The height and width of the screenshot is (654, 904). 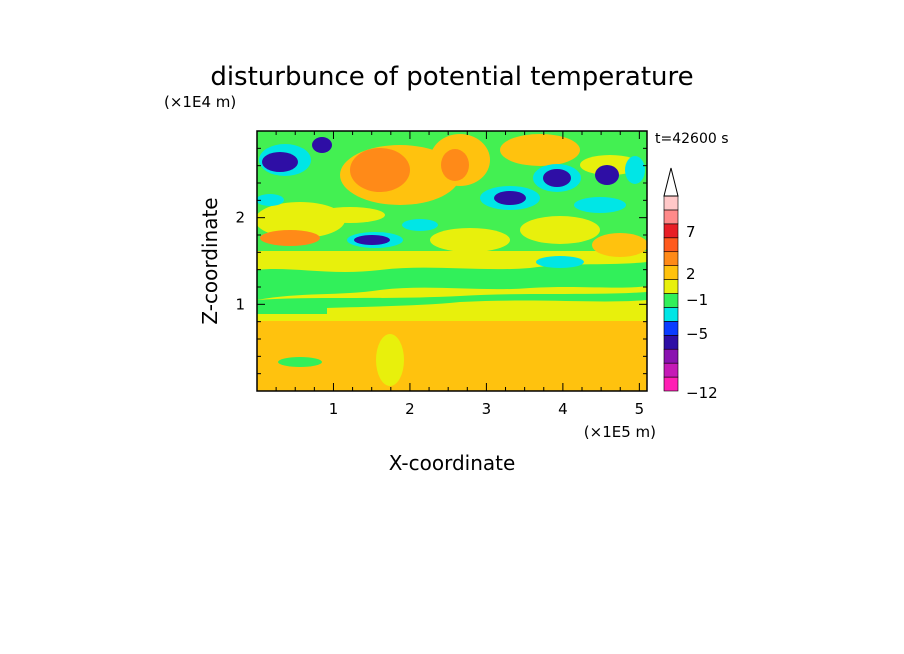 What do you see at coordinates (410, 409) in the screenshot?
I see `x-tick-label: 2` at bounding box center [410, 409].